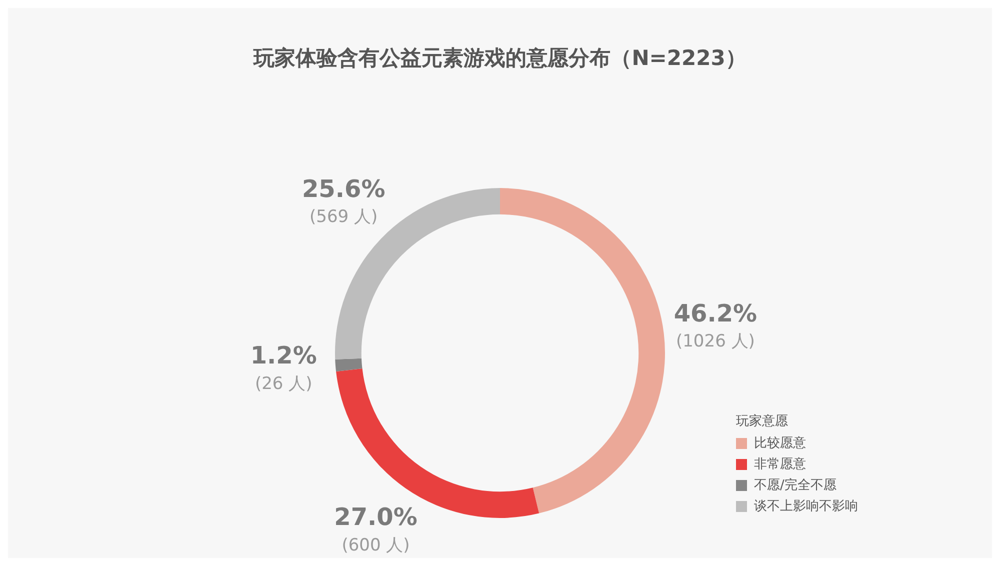 This screenshot has width=1000, height=566. I want to click on data-label: 46.2% (1026 人), so click(716, 325).